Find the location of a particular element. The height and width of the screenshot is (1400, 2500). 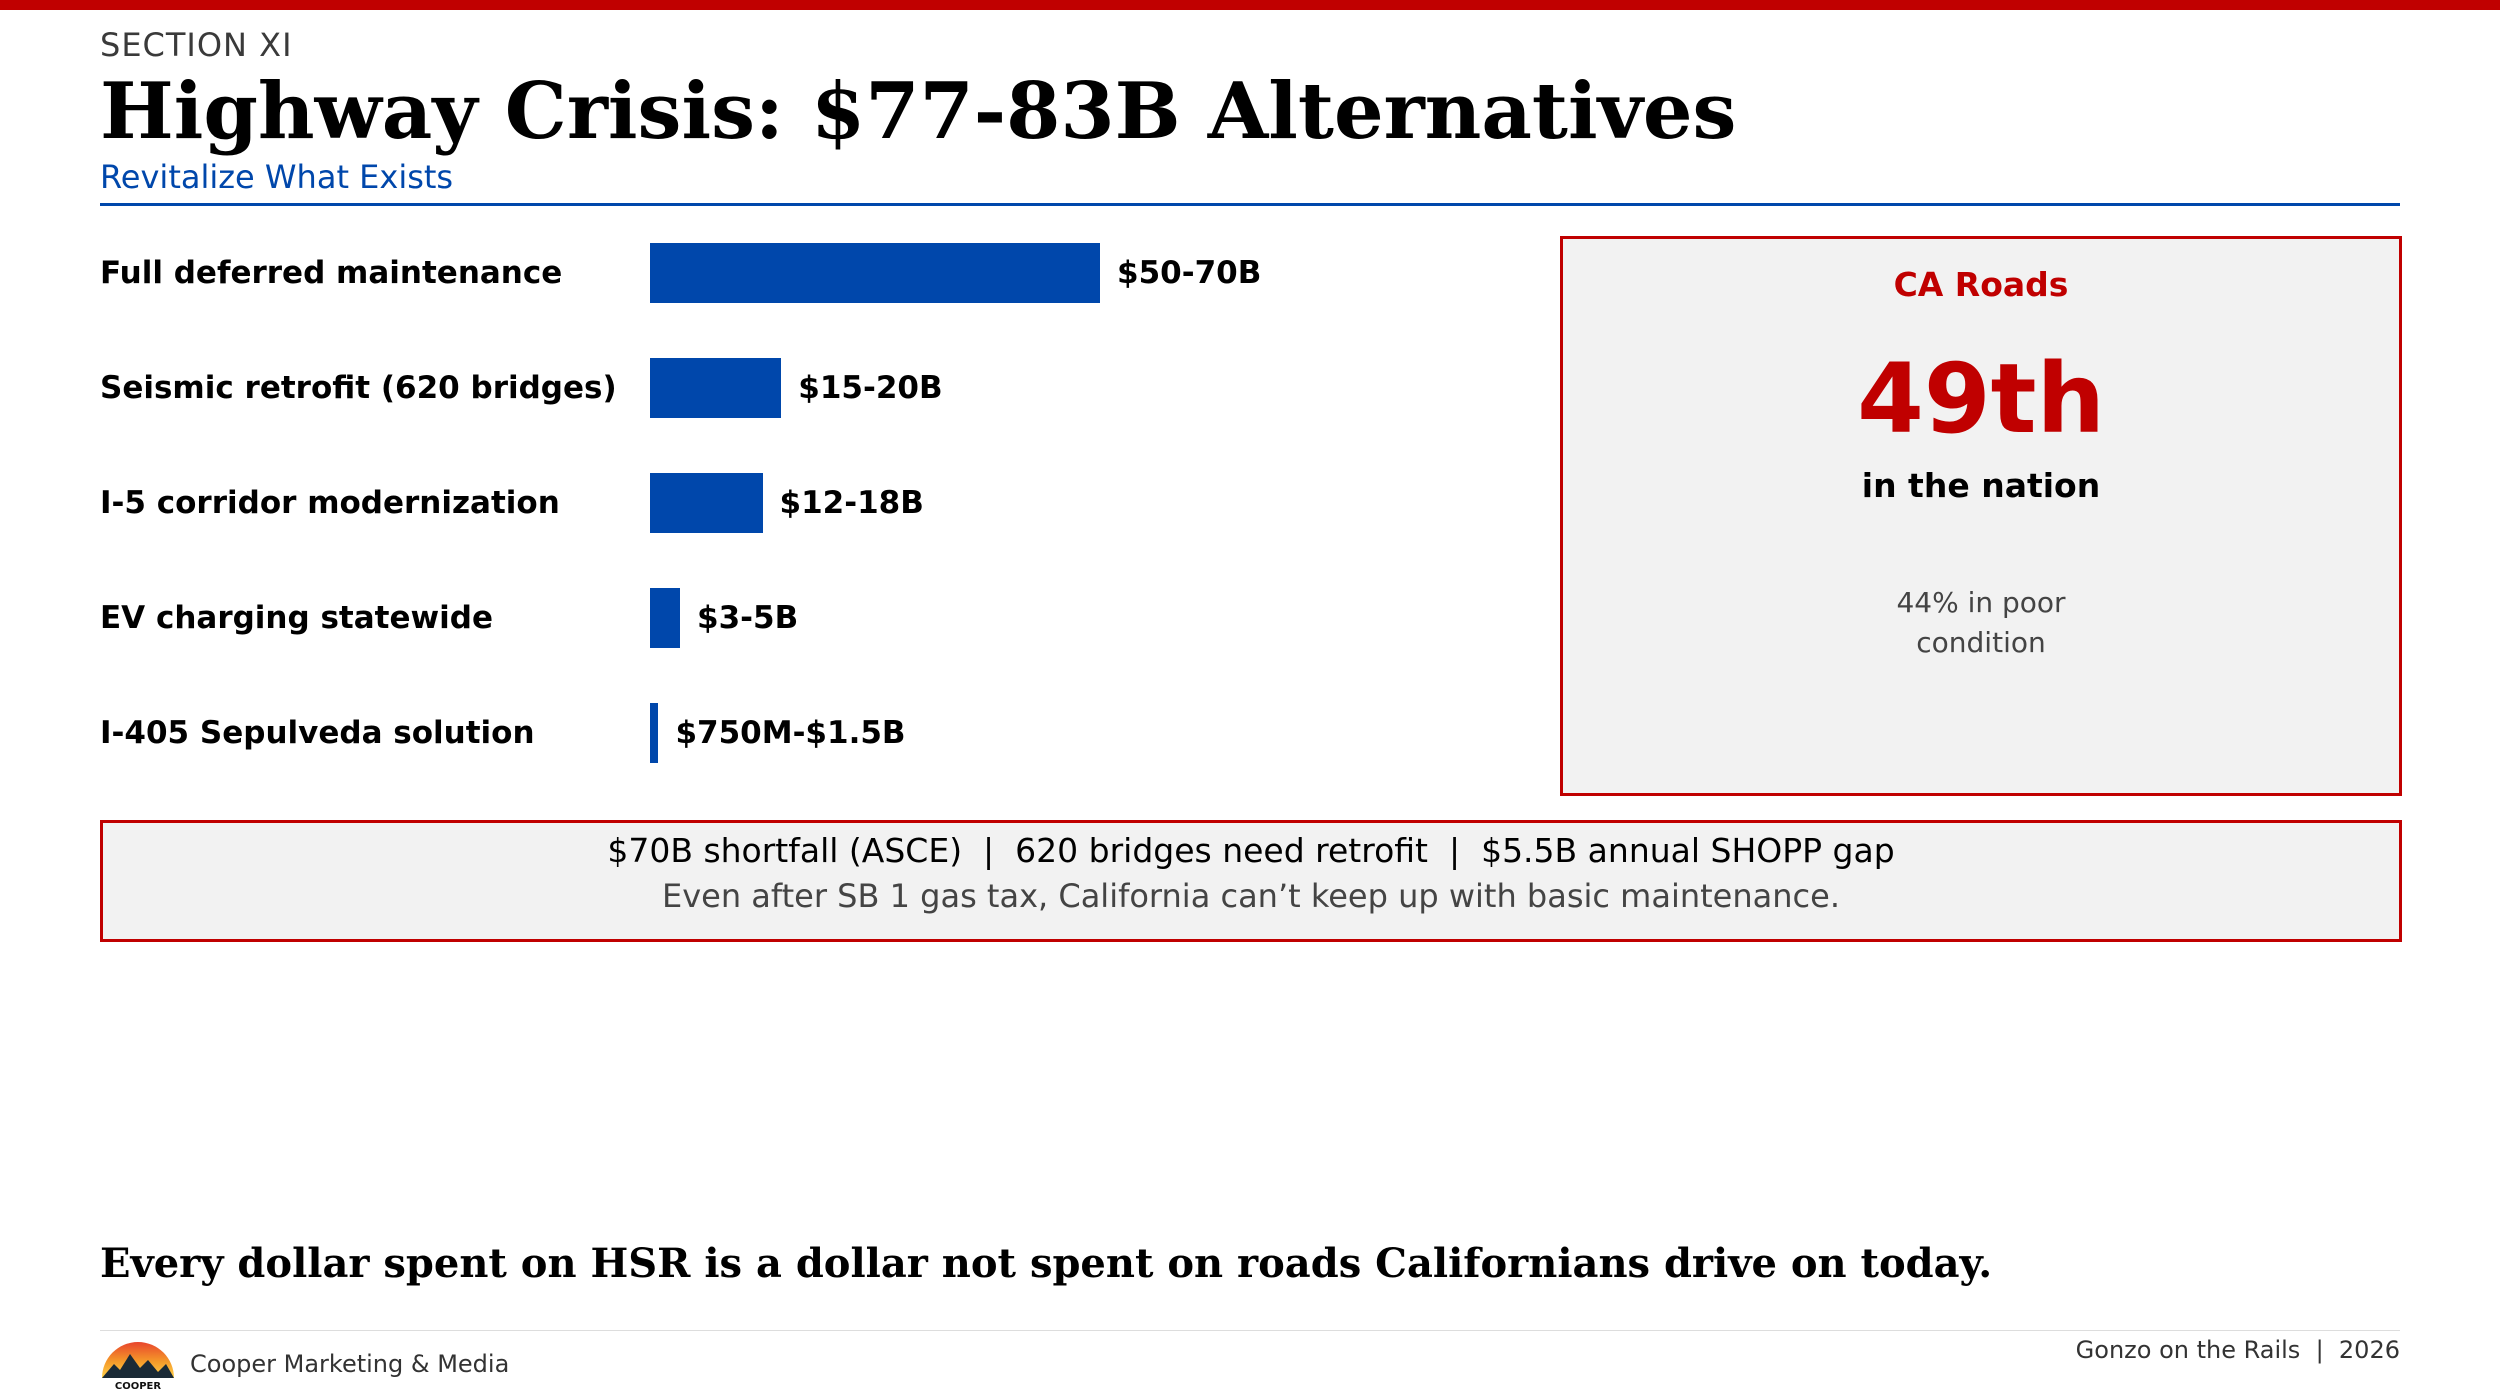

bar-value-label: $3-5B is located at coordinates (748, 618).